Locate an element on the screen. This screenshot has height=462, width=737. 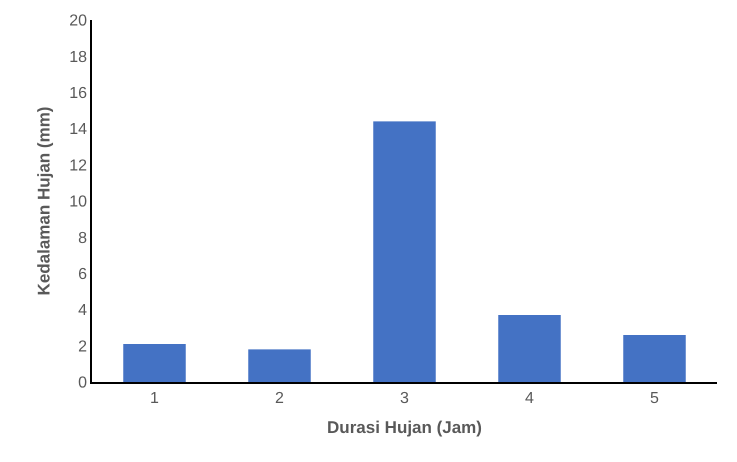
y-tick-label: 6 is located at coordinates (83, 274).